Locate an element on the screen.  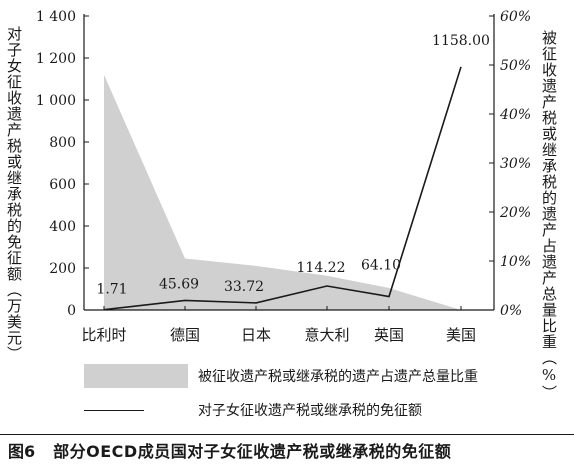
y-left-tick-label: 200 is located at coordinates (62, 269).